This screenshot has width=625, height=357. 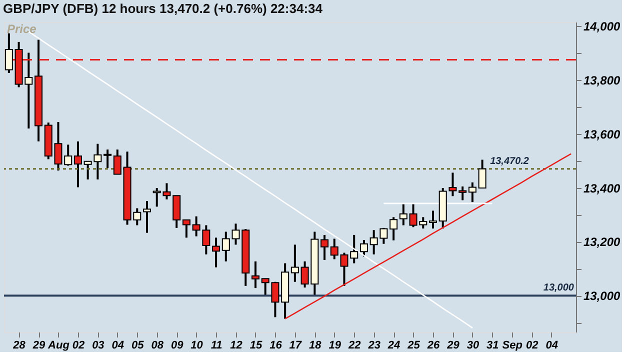 I want to click on x-tick-label: 31, so click(x=492, y=346).